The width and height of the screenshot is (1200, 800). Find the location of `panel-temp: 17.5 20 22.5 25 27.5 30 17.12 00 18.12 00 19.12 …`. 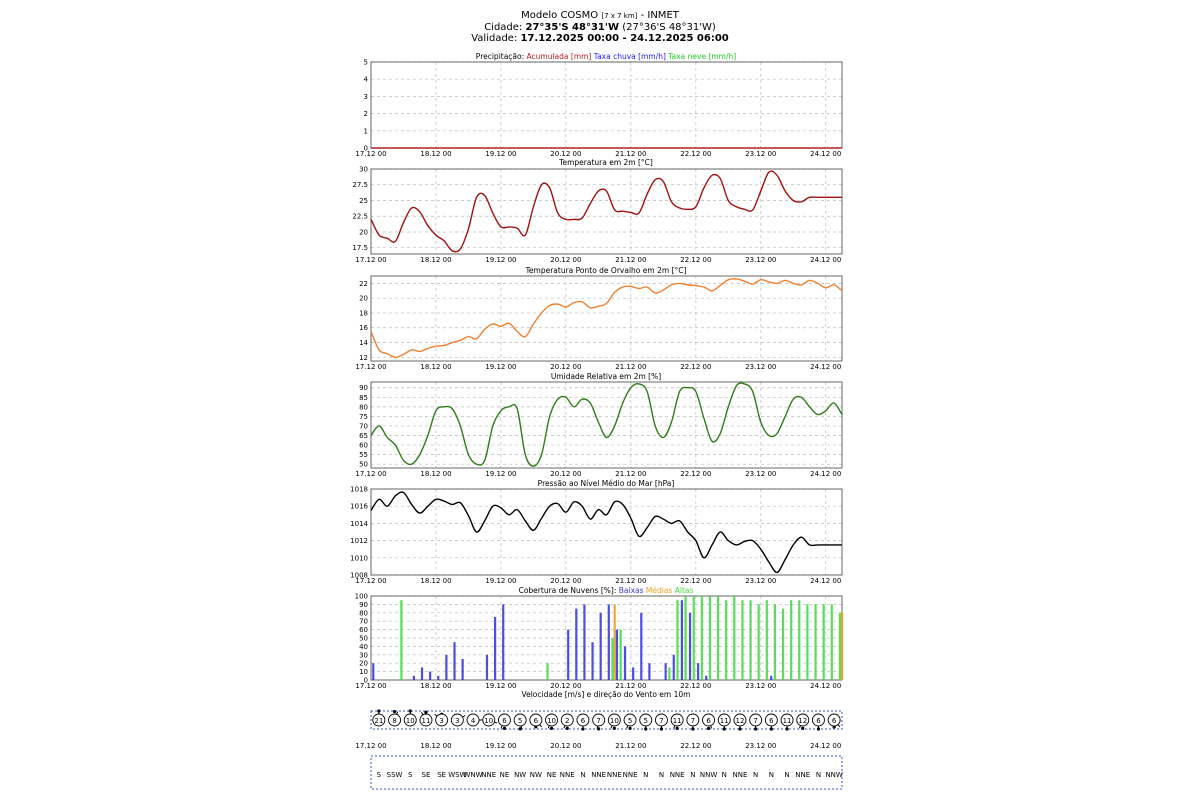

panel-temp: 17.5 20 22.5 25 27.5 30 17.12 00 18.12 00 19.12 … is located at coordinates (597, 215).